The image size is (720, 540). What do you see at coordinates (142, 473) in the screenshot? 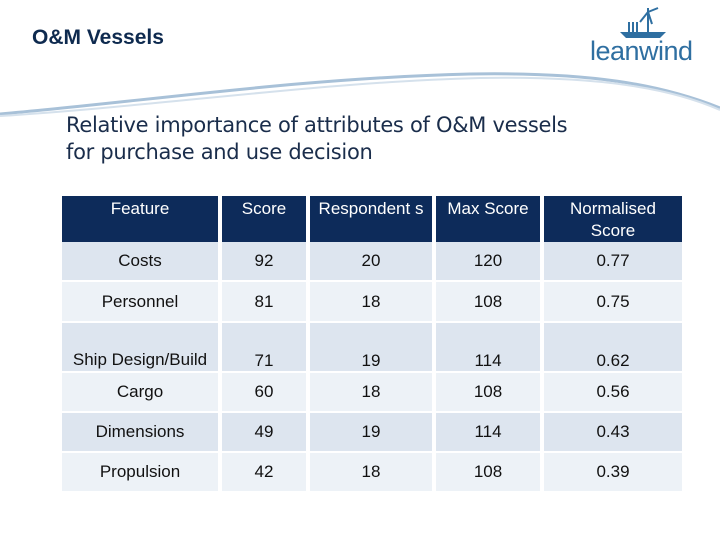
I see `cell-feature: Propulsion` at bounding box center [142, 473].